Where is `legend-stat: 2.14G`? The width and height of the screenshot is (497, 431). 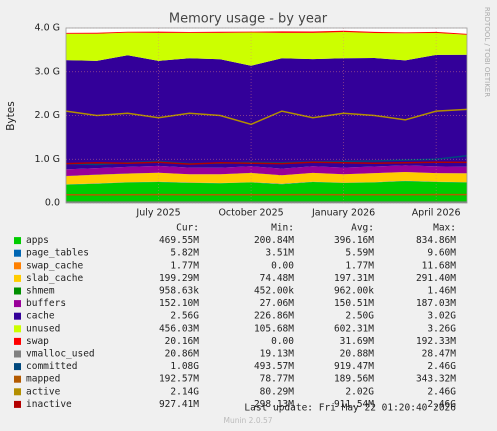
legend-stat: 2.14G is located at coordinates (184, 391).